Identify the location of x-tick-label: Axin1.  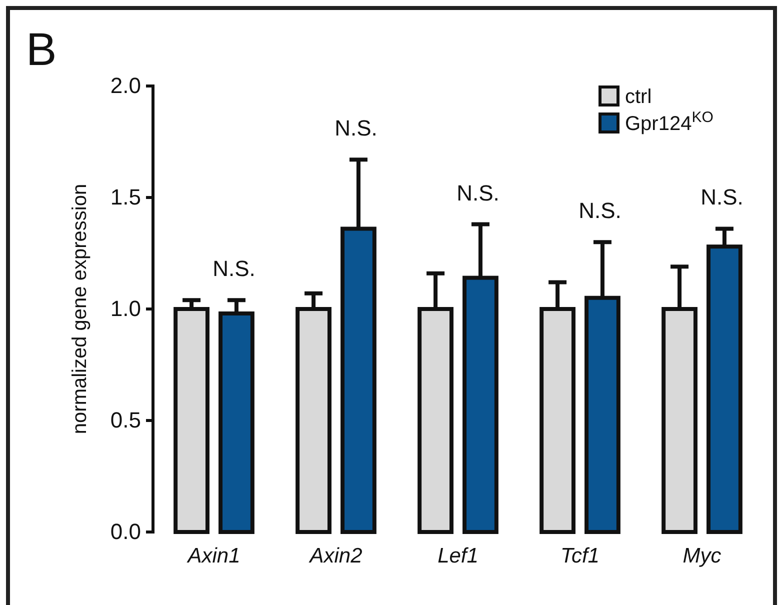
(213, 556).